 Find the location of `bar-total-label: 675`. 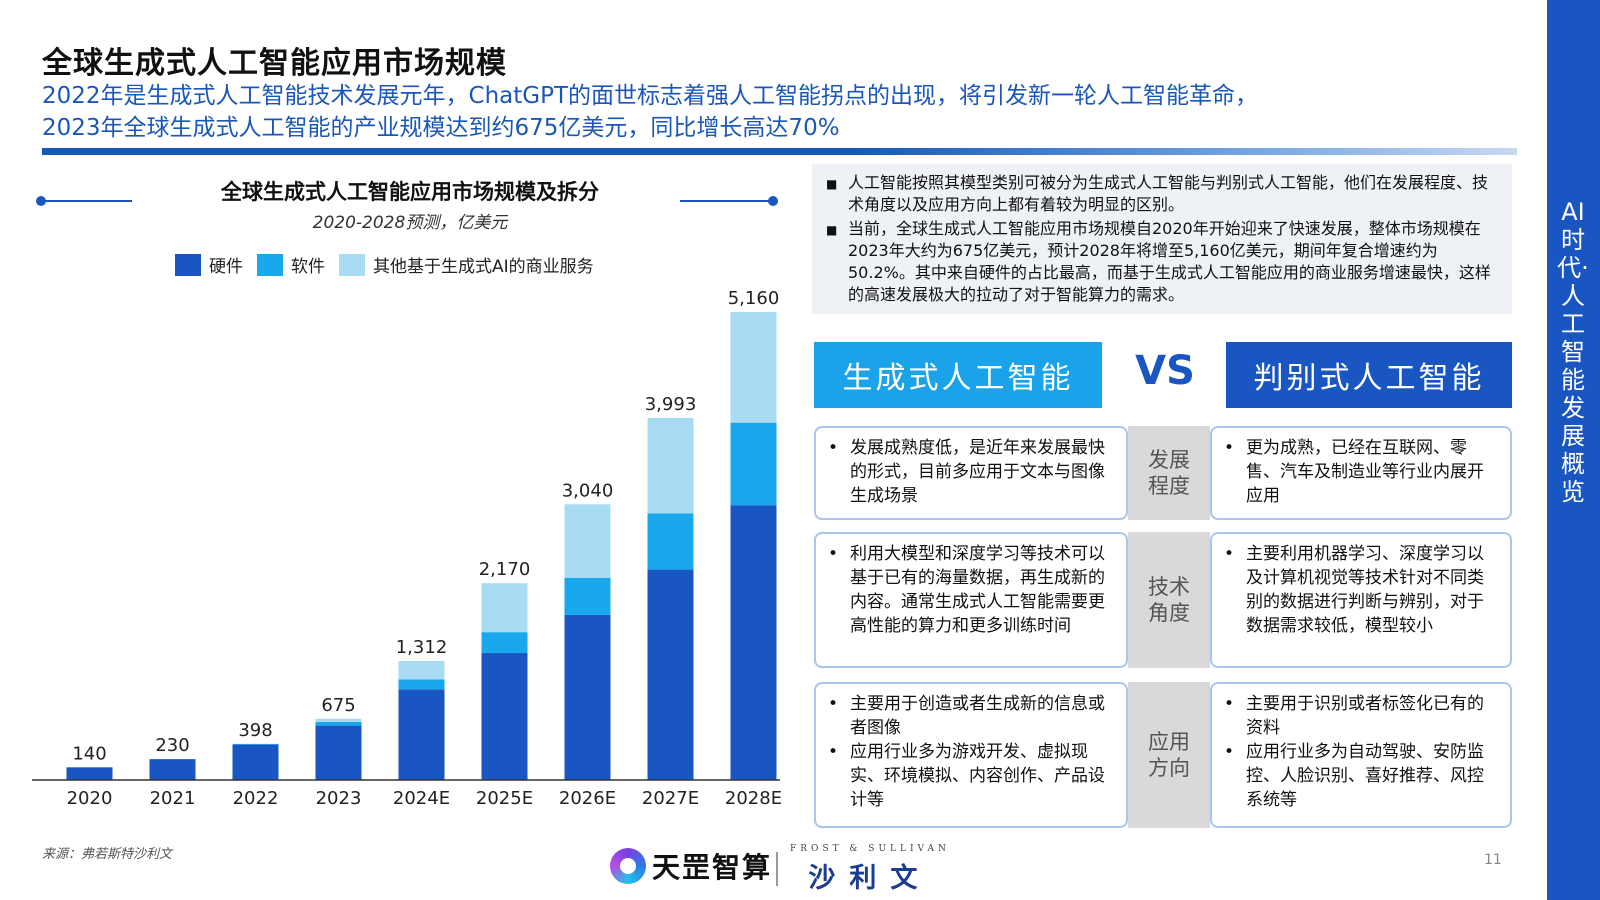

bar-total-label: 675 is located at coordinates (338, 705).